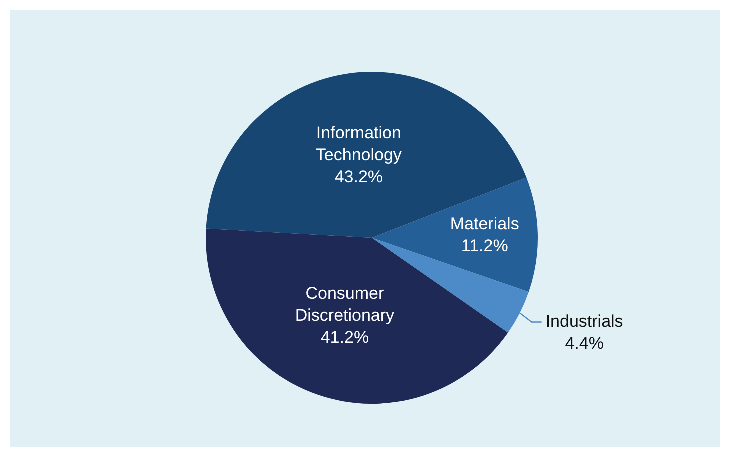  Describe the element at coordinates (359, 144) in the screenshot. I see `slice-label: Information Technology` at that location.